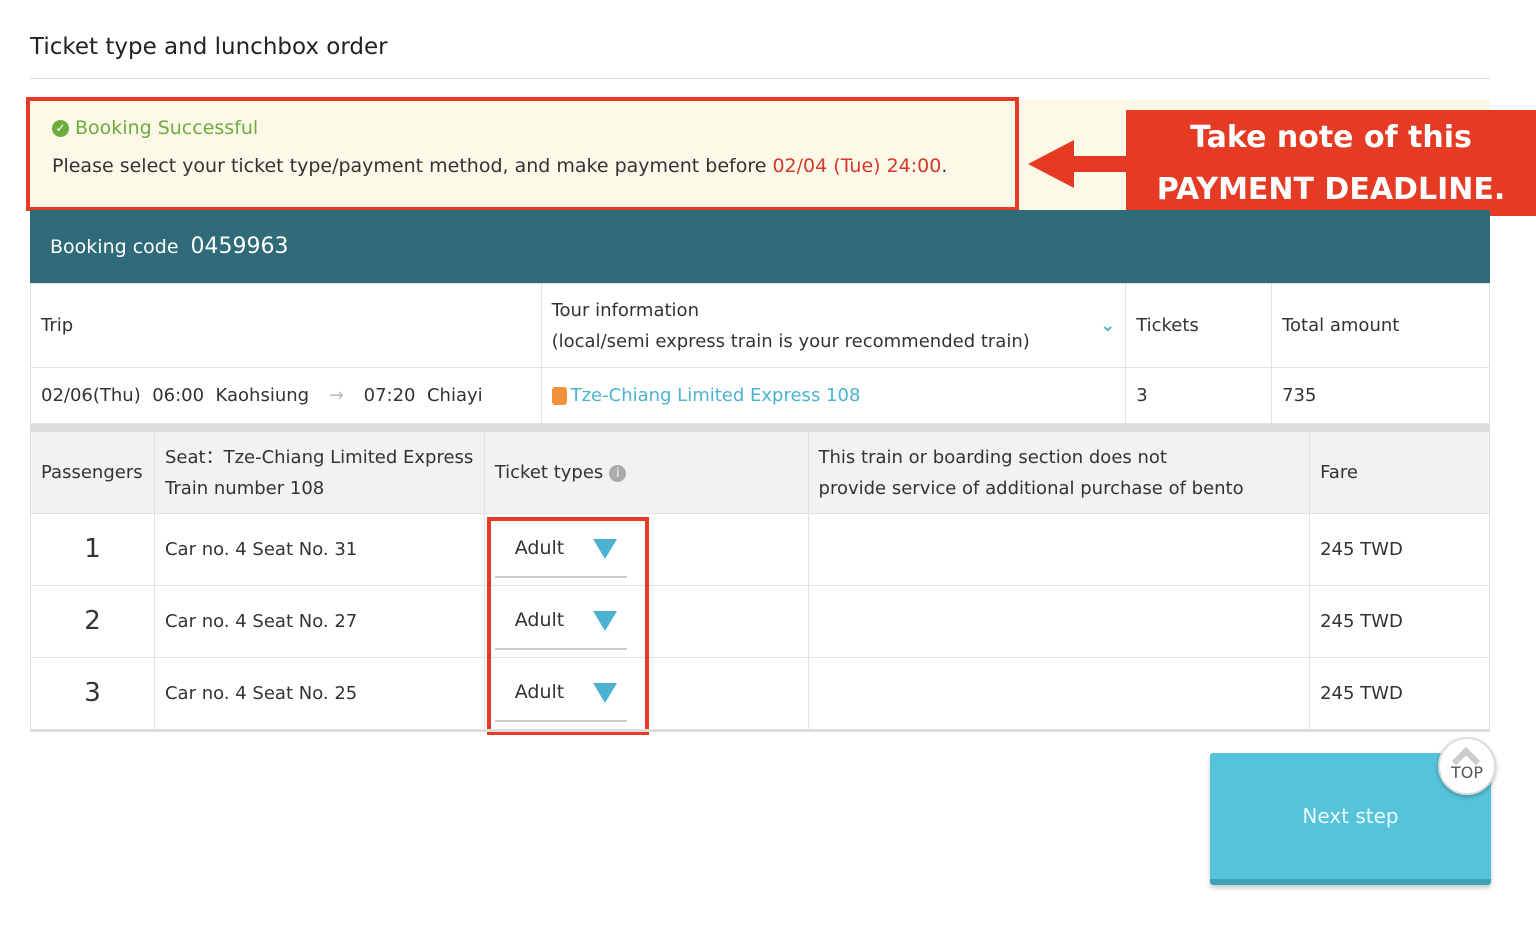  What do you see at coordinates (209, 47) in the screenshot?
I see `page-title: Ticket type and lunchbox order` at bounding box center [209, 47].